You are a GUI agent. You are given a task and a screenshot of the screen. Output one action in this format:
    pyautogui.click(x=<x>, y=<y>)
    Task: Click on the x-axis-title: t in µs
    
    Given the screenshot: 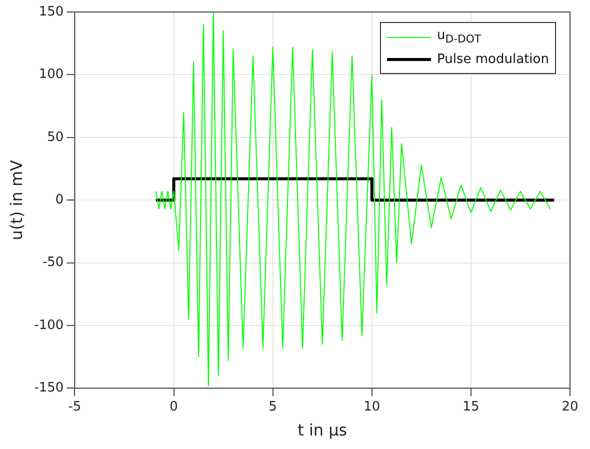 What is the action you would take?
    pyautogui.click(x=323, y=430)
    